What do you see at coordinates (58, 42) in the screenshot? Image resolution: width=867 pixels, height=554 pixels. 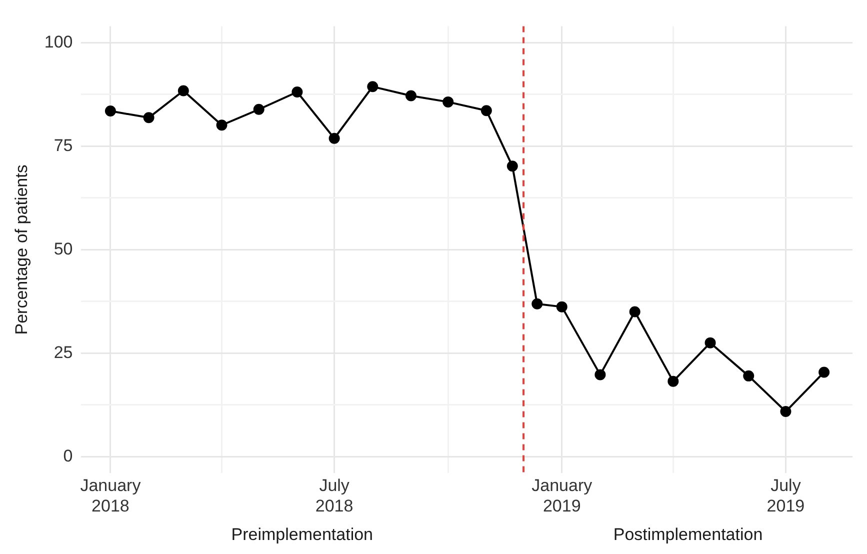 I see `y-tick-label: 100` at bounding box center [58, 42].